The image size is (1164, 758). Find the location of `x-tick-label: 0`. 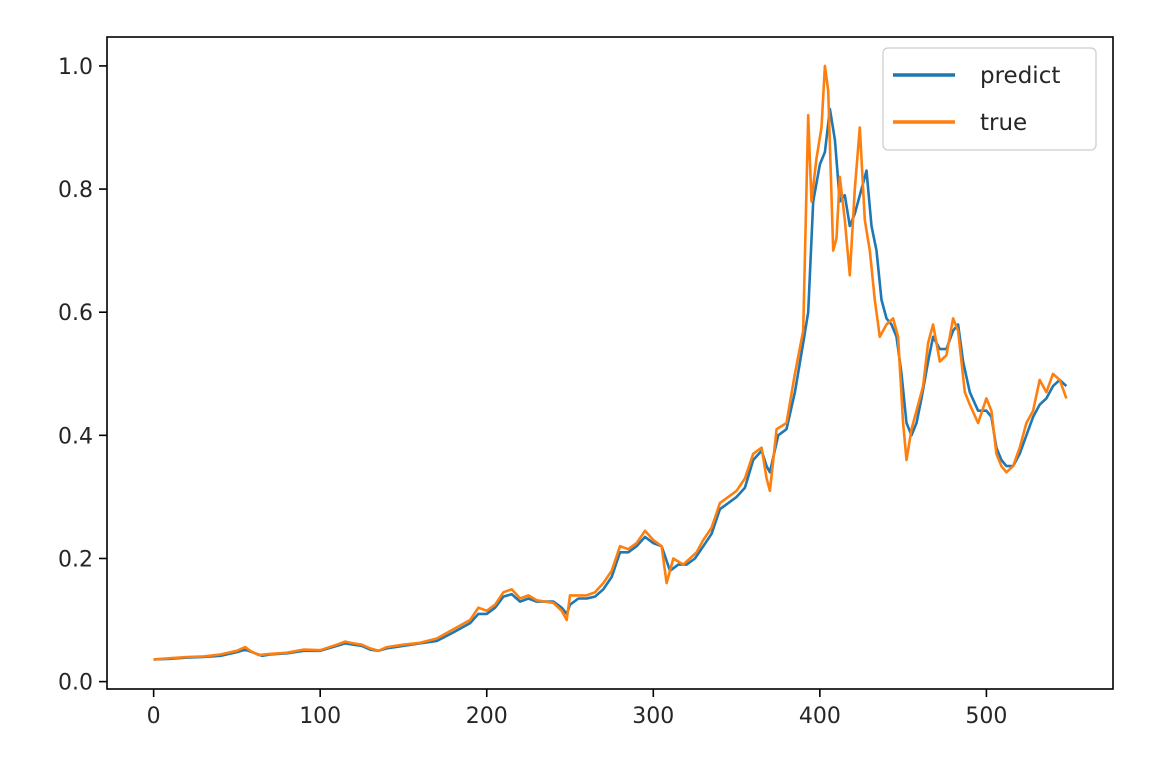

x-tick-label: 0 is located at coordinates (154, 716).